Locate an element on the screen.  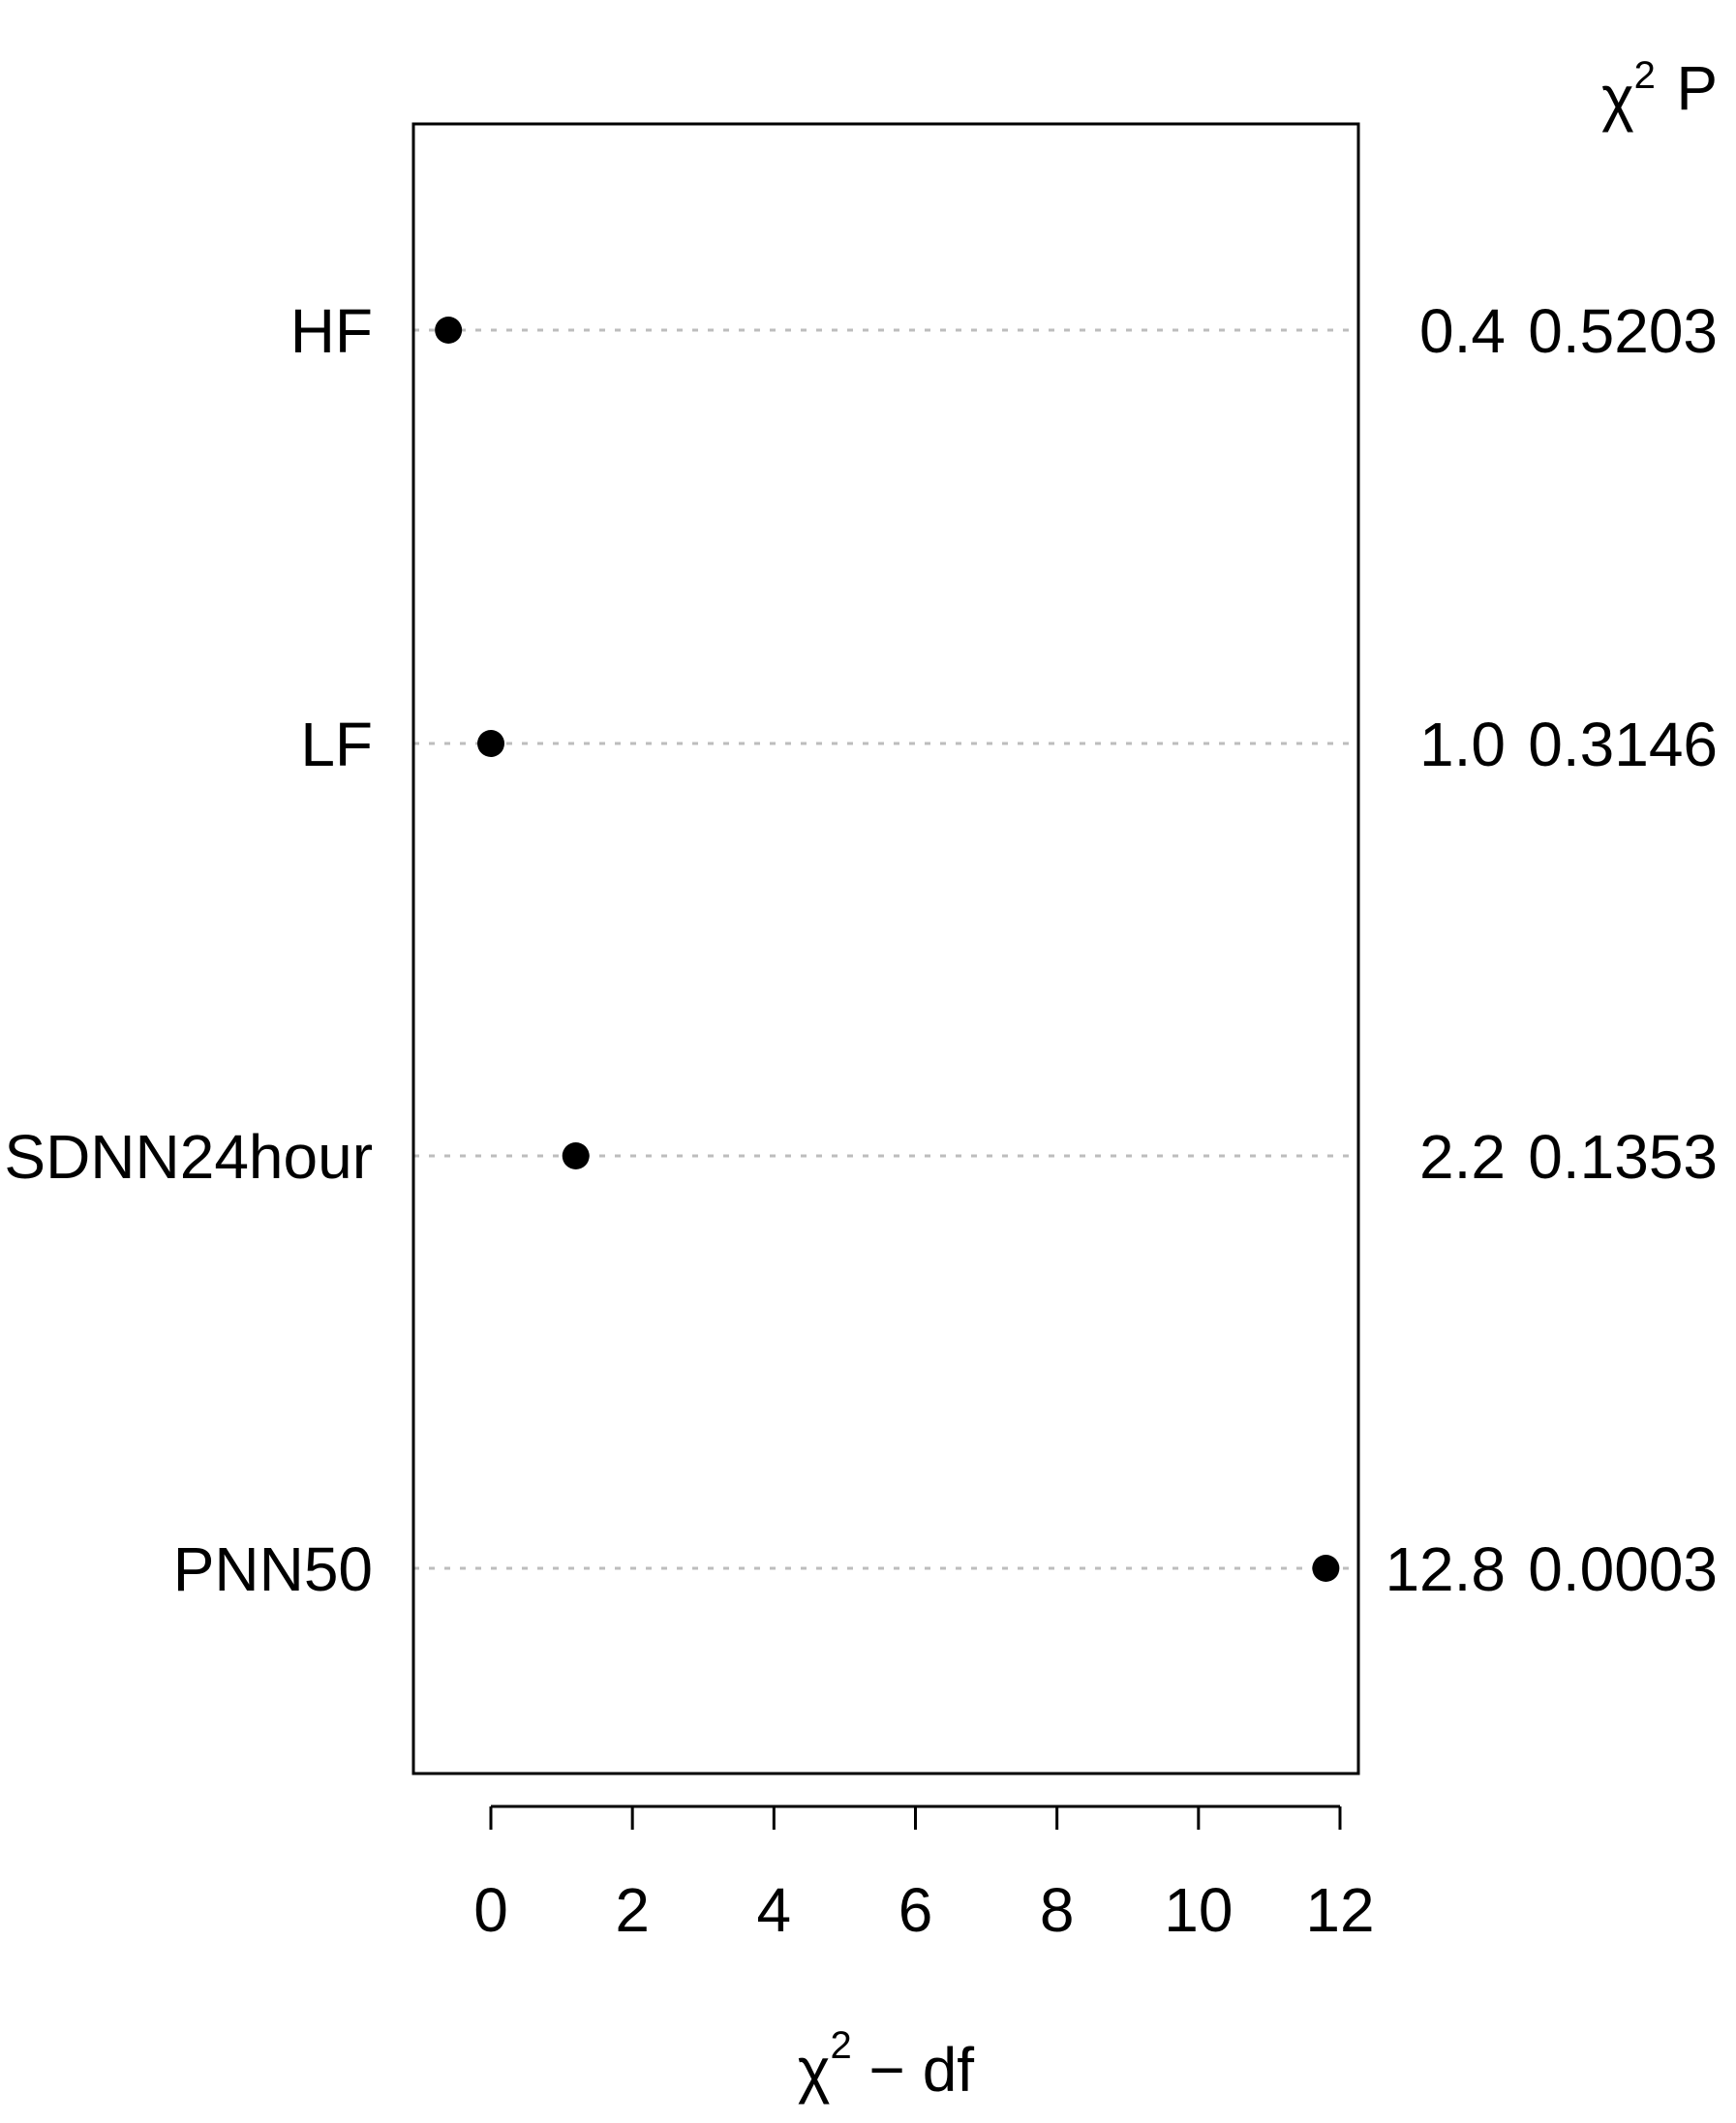
x-tick-label: 4 is located at coordinates (774, 1910).